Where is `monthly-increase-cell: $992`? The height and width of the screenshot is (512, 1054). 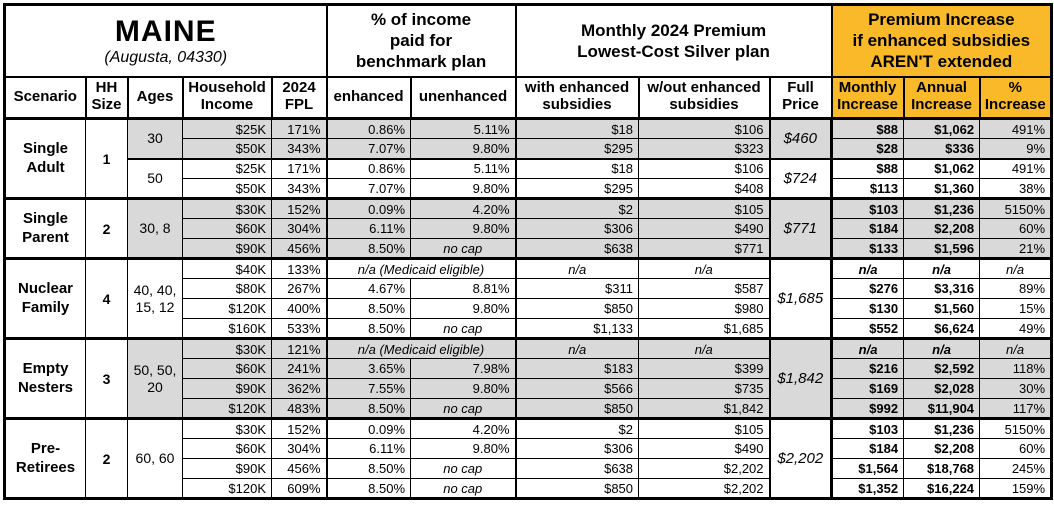
monthly-increase-cell: $992 is located at coordinates (867, 408).